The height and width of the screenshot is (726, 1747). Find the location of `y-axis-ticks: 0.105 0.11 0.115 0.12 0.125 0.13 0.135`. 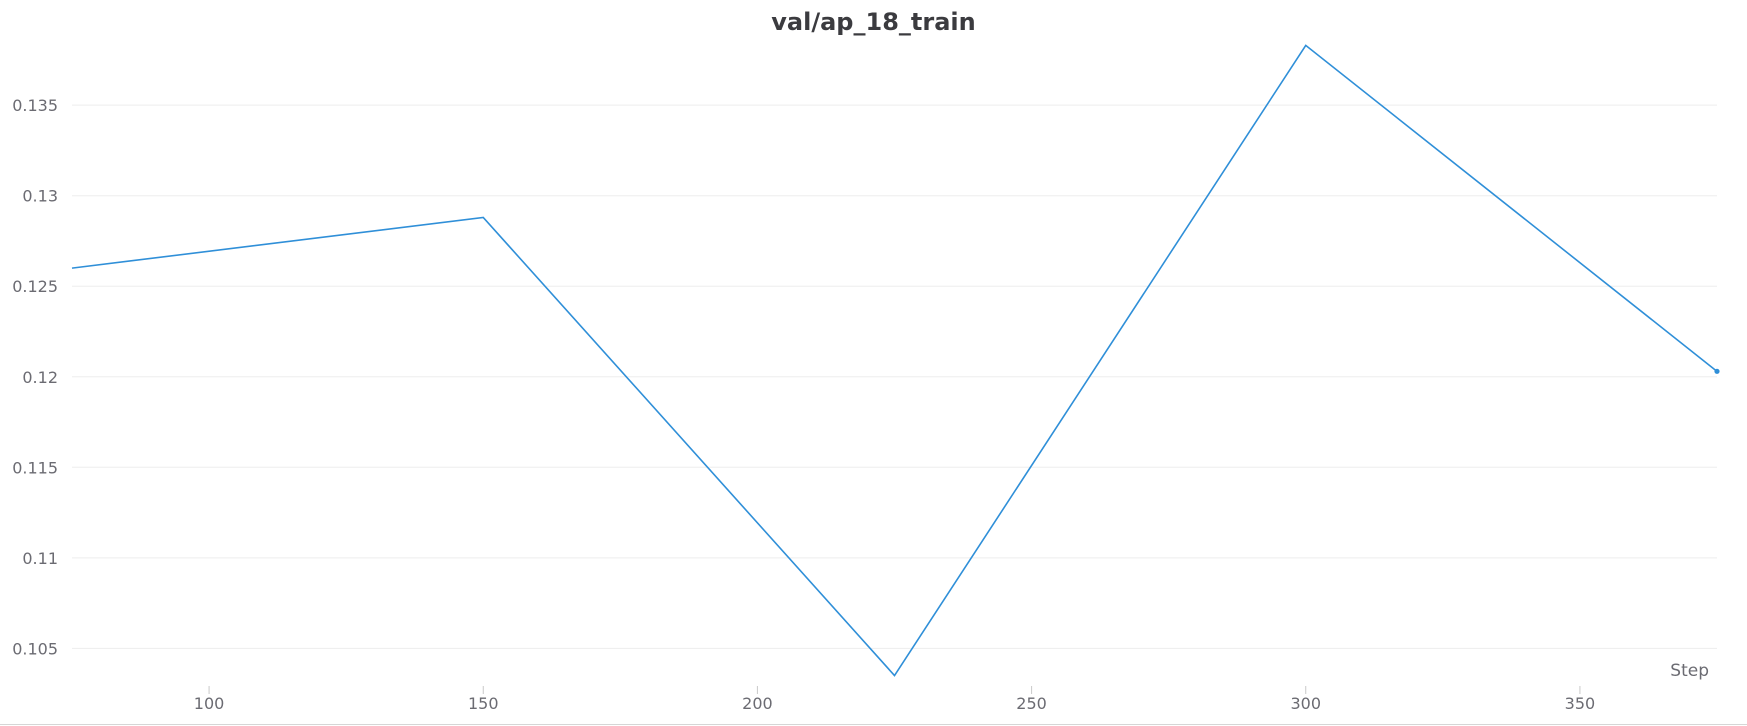

y-axis-ticks: 0.105 0.11 0.115 0.12 0.125 0.13 0.135 is located at coordinates (35, 377).